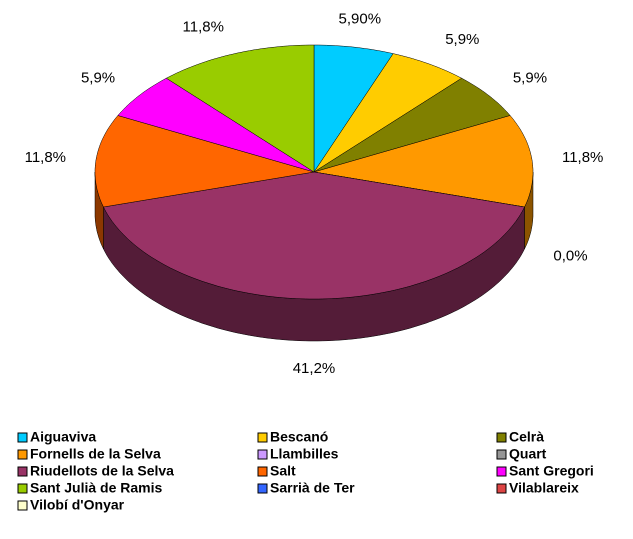 Image resolution: width=633 pixels, height=539 pixels. I want to click on legend-label: Riudellots de la Selva, so click(102, 471).